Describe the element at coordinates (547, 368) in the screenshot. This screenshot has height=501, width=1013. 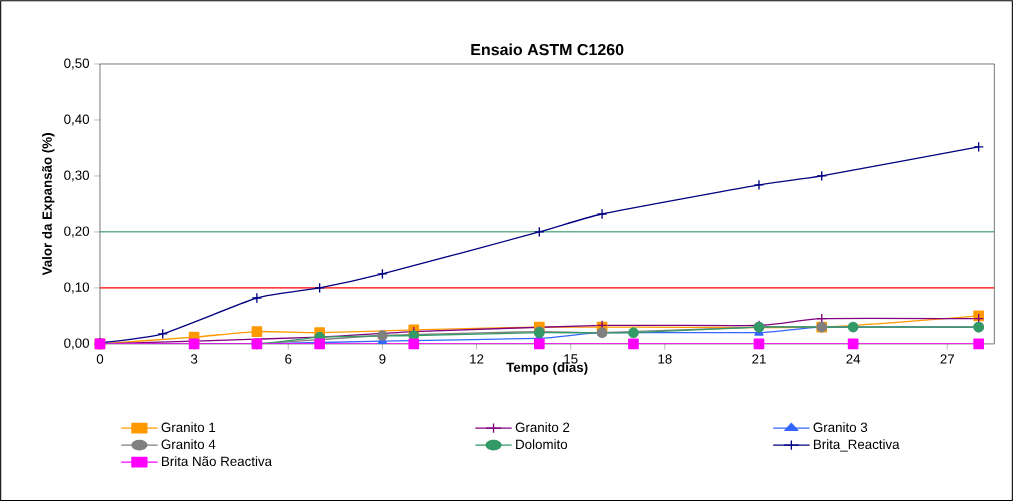
I see `x-axis-title: Tempo (dias)` at that location.